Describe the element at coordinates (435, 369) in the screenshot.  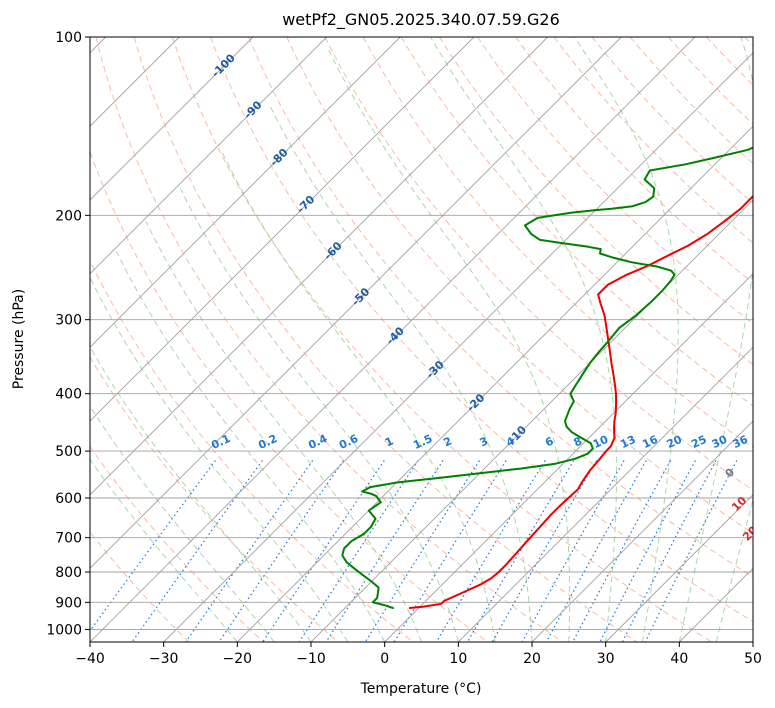
I see `isotherm-label: -30` at that location.